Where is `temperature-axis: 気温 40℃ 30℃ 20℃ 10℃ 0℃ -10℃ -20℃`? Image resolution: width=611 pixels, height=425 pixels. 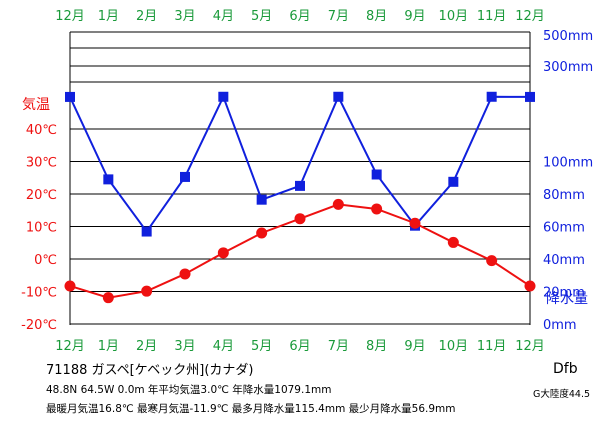
temperature-axis: 気温 40℃ 30℃ 20℃ 10℃ 0℃ -10℃ -20℃ is located at coordinates (39, 215).